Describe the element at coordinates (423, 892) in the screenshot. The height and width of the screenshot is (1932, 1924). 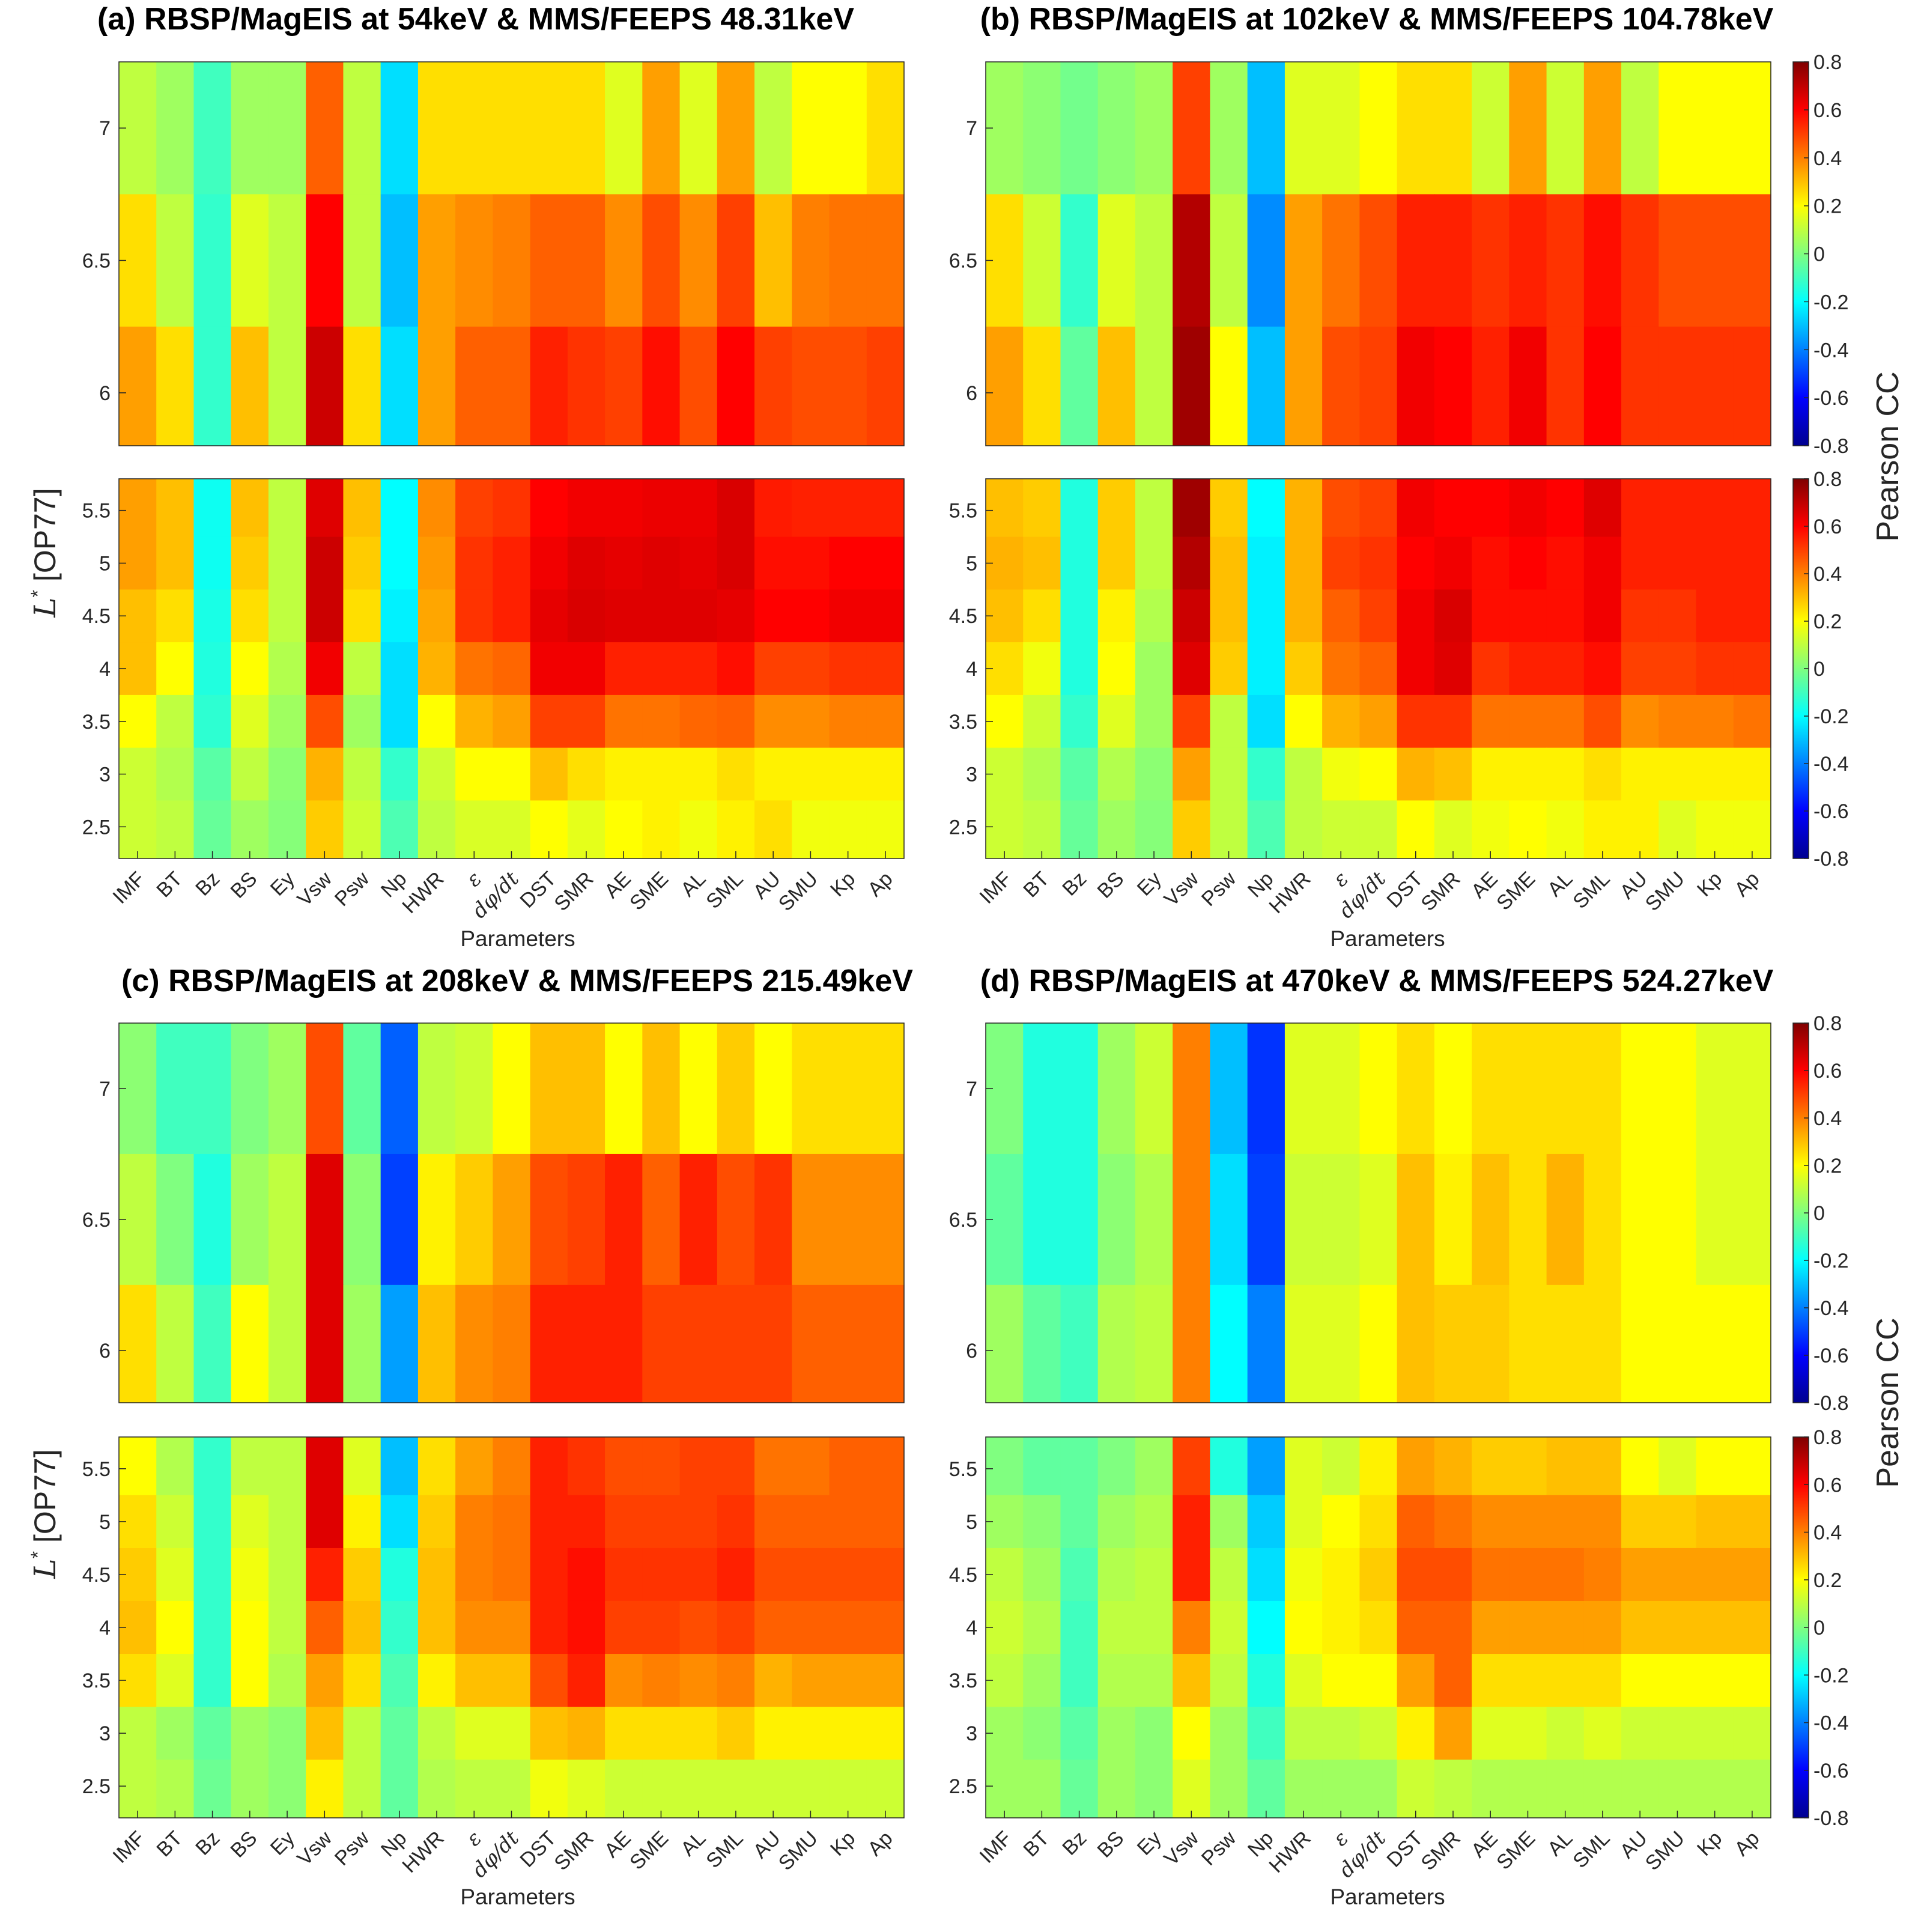
I see `x-tick-label: HWR` at that location.